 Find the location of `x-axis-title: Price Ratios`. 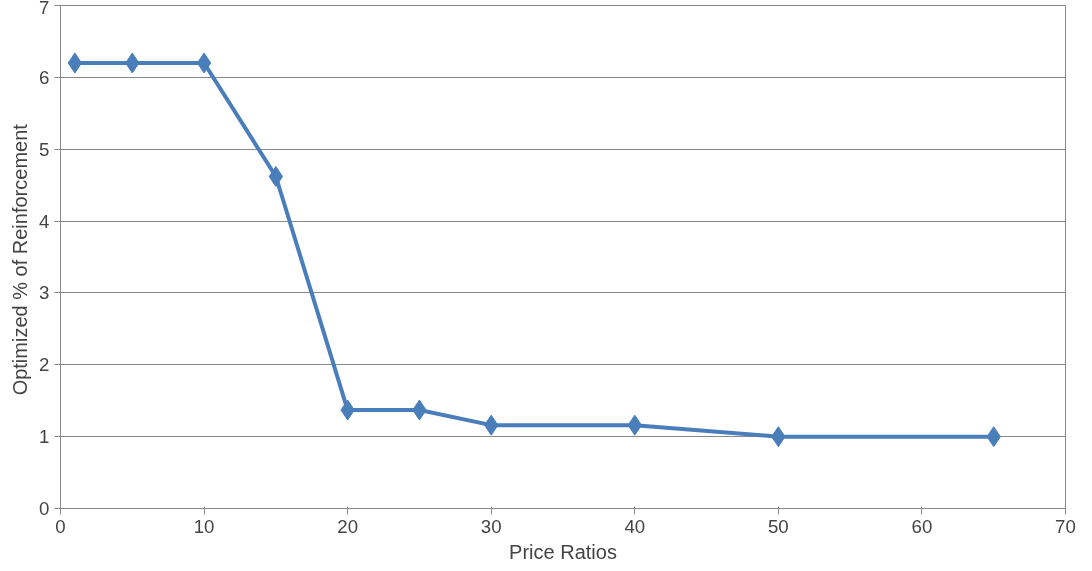

x-axis-title: Price Ratios is located at coordinates (563, 551).